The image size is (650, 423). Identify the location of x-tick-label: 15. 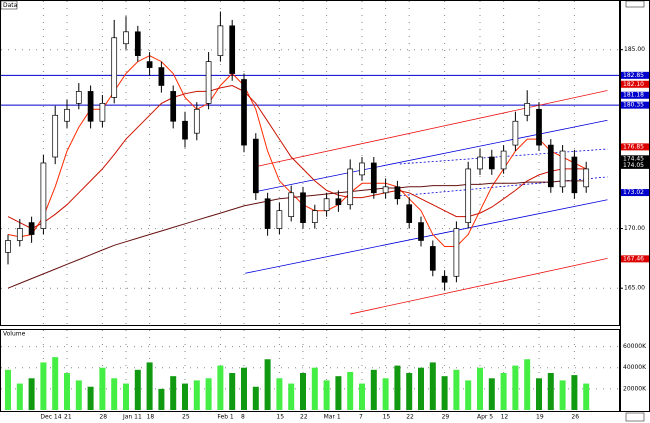
(387, 417).